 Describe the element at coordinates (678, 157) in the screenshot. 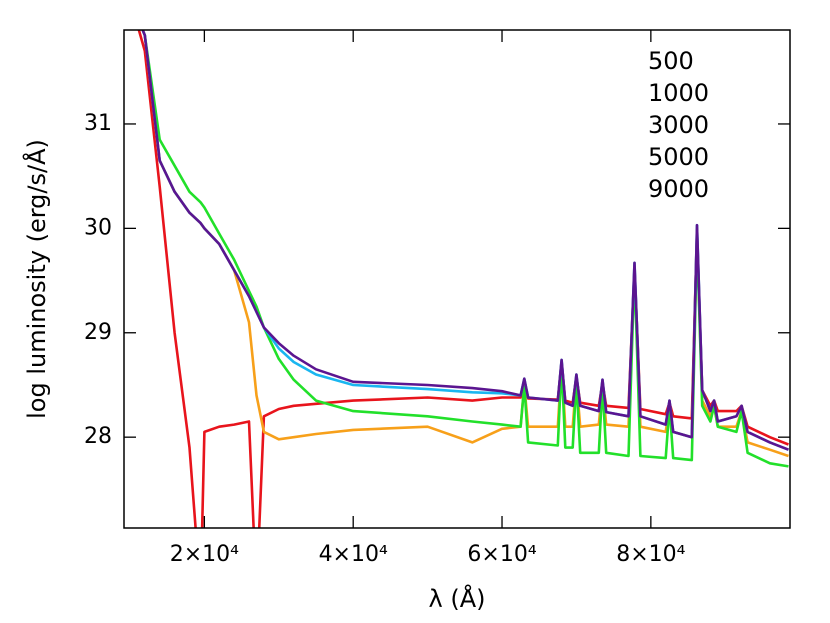

I see `legend-label: 5000` at that location.